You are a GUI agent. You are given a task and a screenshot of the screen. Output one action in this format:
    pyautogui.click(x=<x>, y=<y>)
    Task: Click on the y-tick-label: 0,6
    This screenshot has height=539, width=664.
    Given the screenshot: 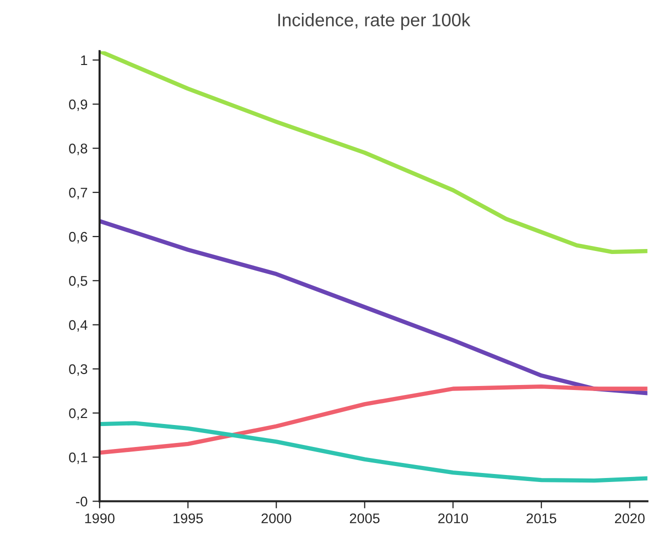 What is the action you would take?
    pyautogui.click(x=78, y=238)
    